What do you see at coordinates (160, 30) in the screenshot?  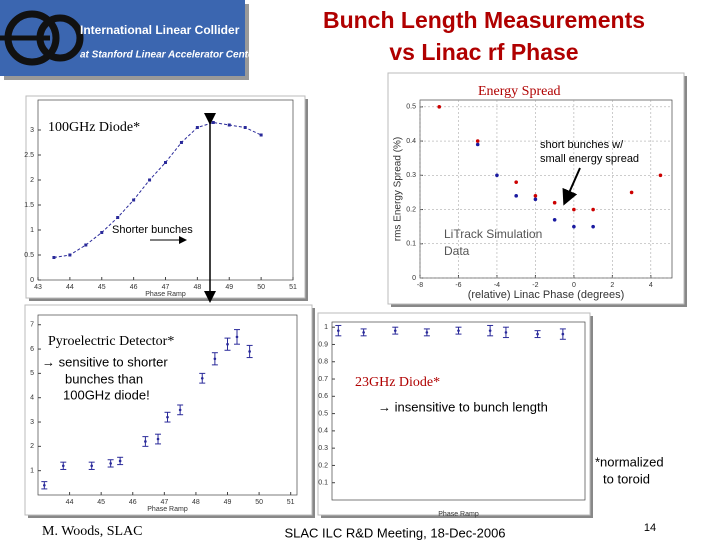 I see `logo-text: International Linear Collider` at bounding box center [160, 30].